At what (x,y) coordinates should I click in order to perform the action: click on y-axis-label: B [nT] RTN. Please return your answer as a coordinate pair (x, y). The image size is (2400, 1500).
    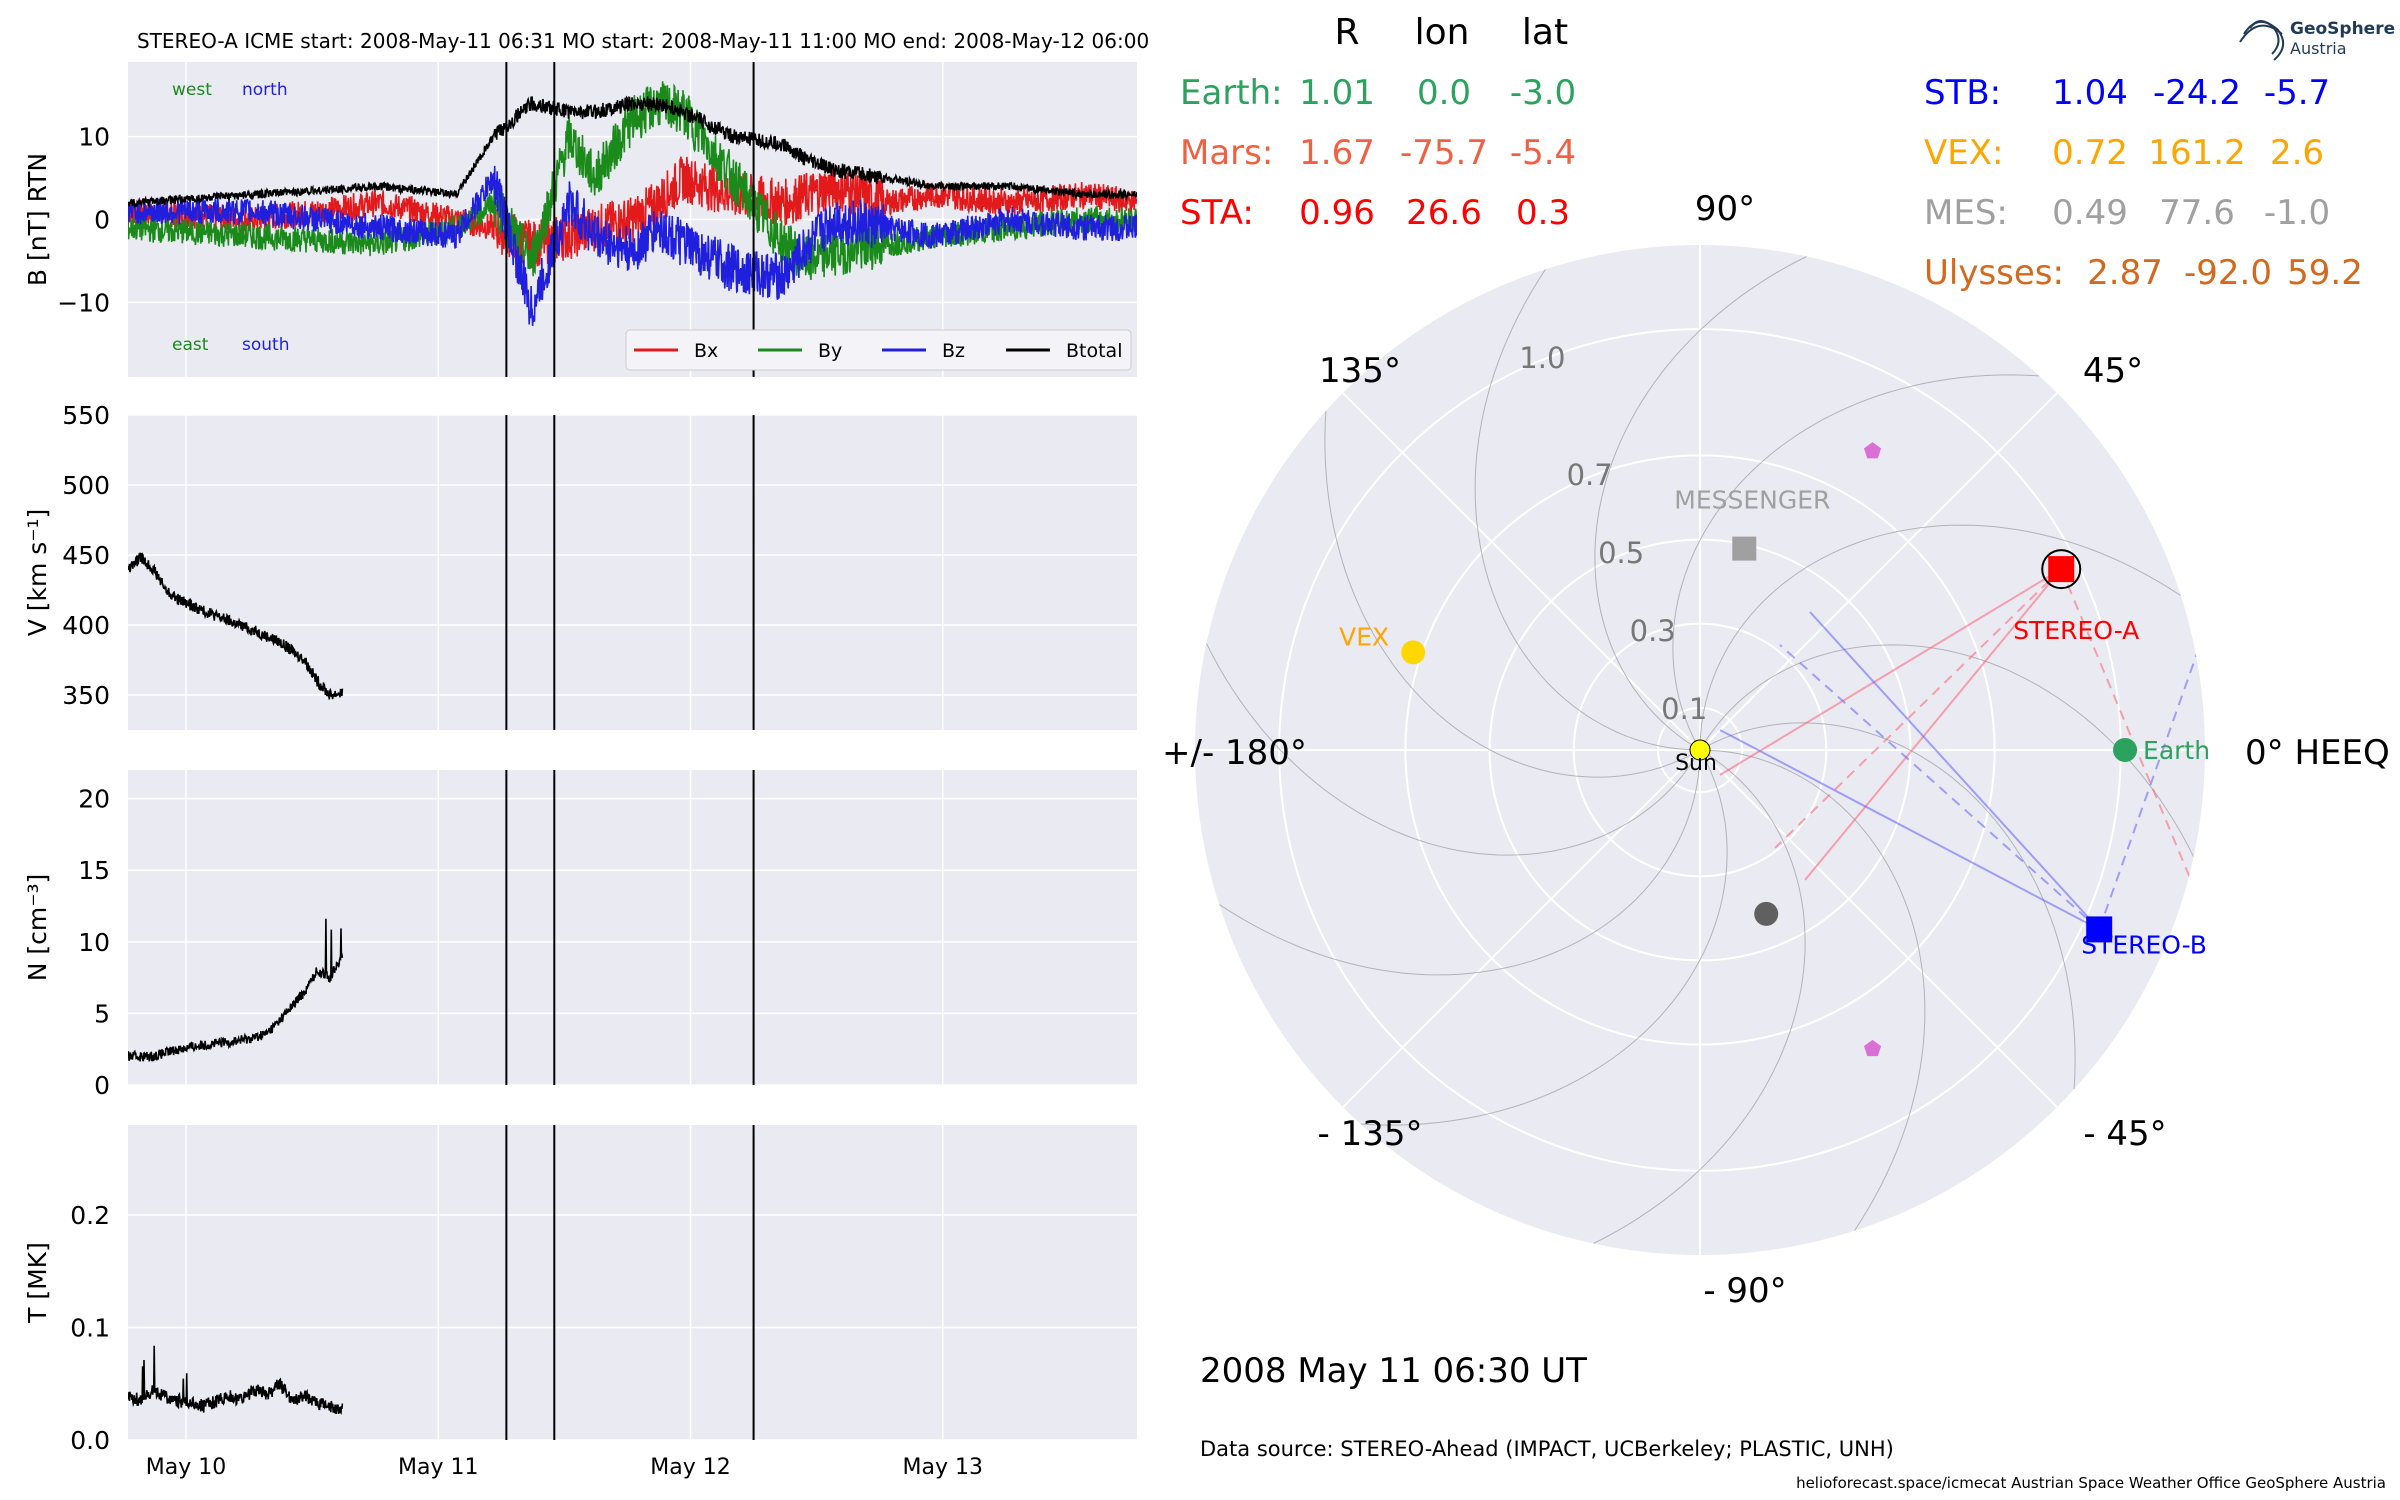
    Looking at the image, I should click on (37, 219).